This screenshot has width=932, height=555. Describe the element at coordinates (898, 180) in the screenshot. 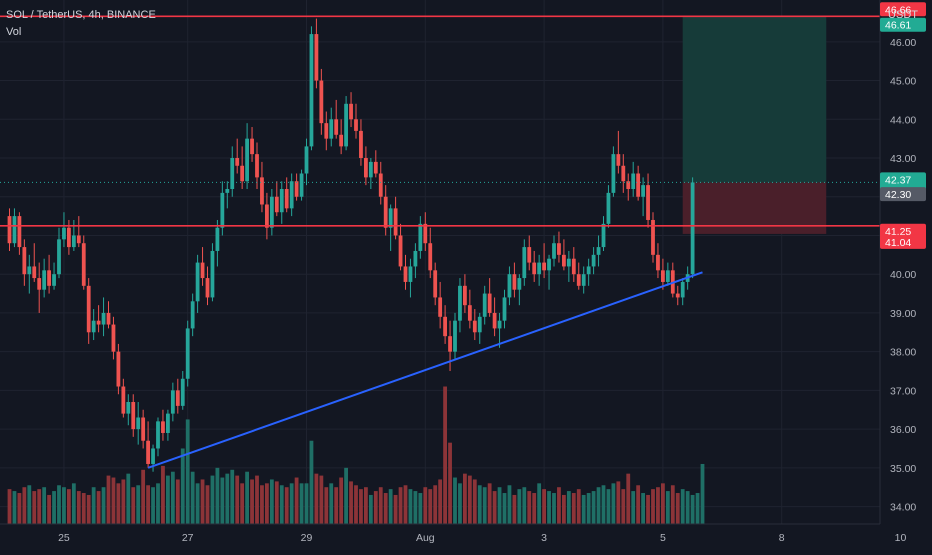

I see `price-label-text: 42.37` at that location.